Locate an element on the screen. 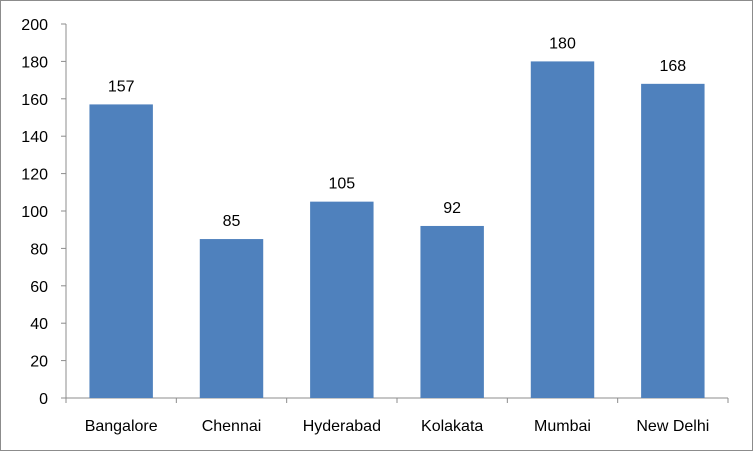 This screenshot has height=451, width=753. bar-bangalore is located at coordinates (121, 251).